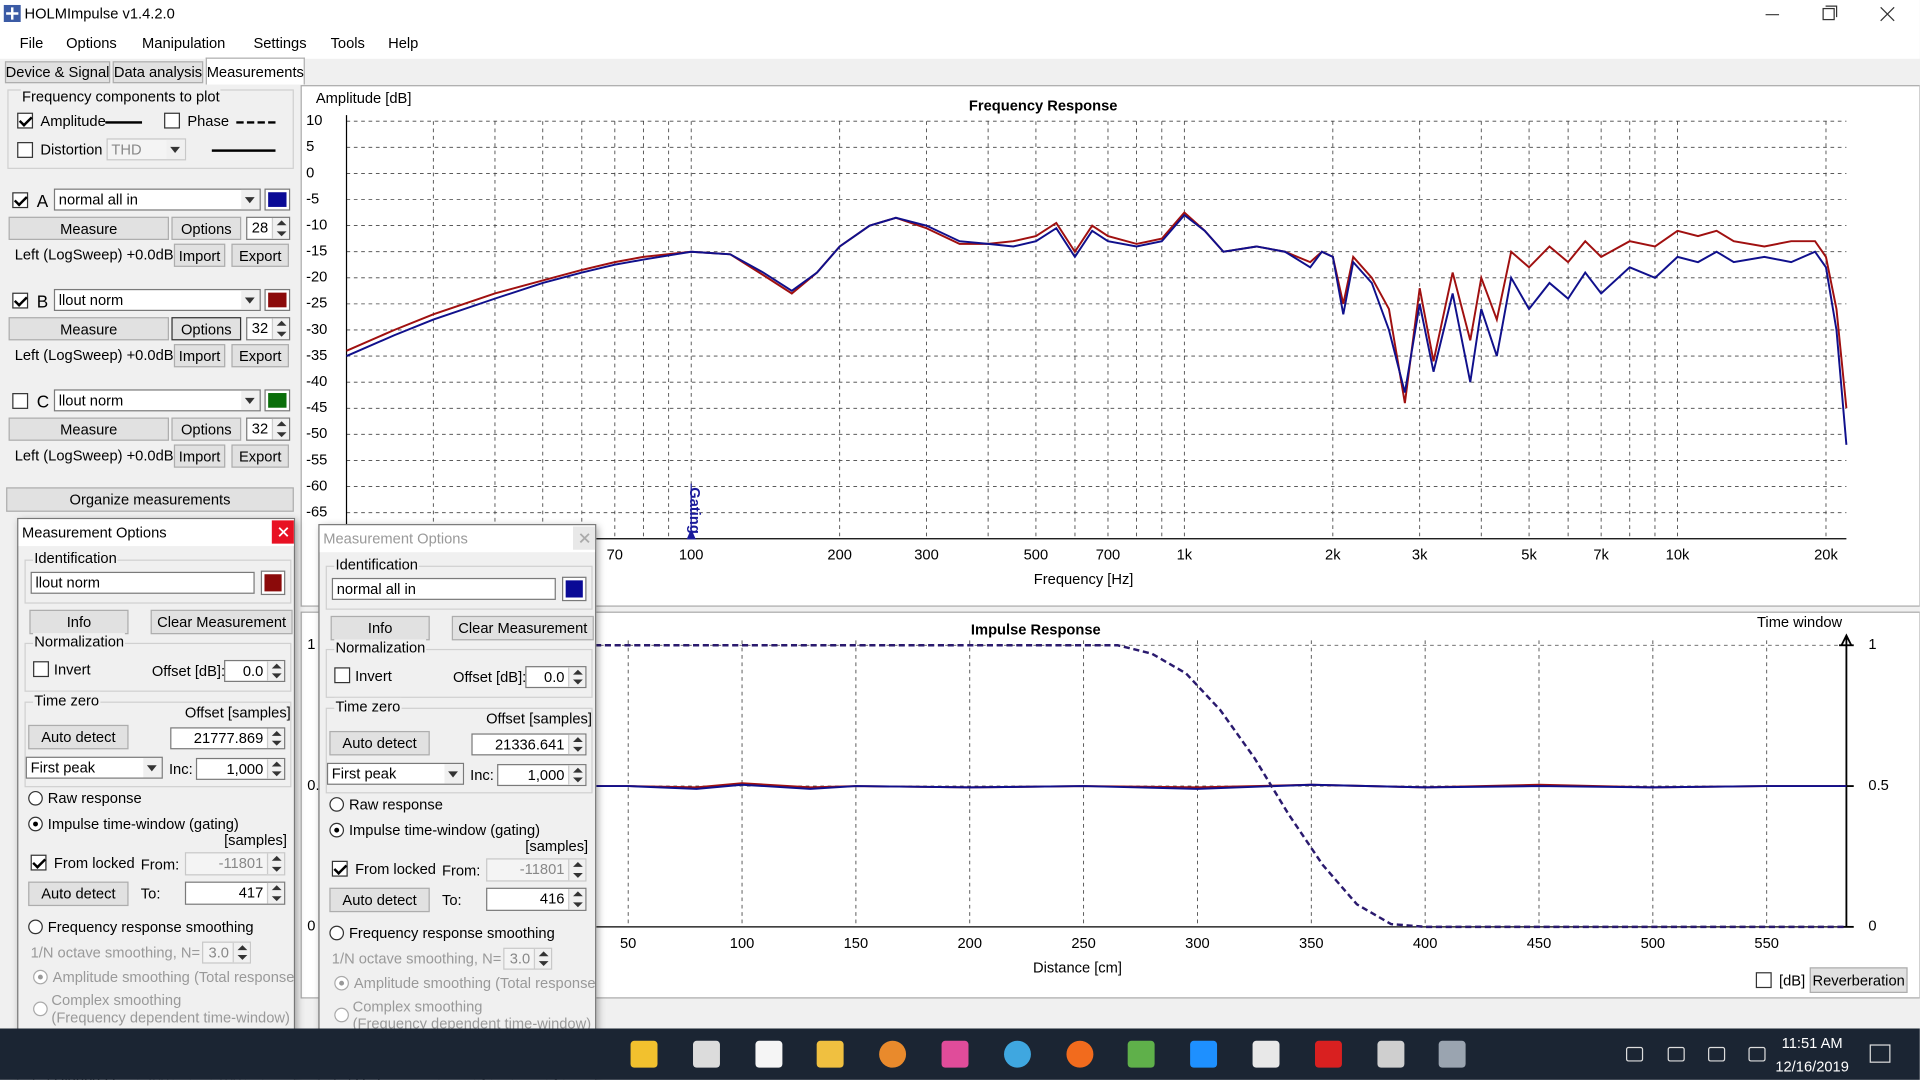  Describe the element at coordinates (158, 72) in the screenshot. I see `tab: Data analysis` at that location.